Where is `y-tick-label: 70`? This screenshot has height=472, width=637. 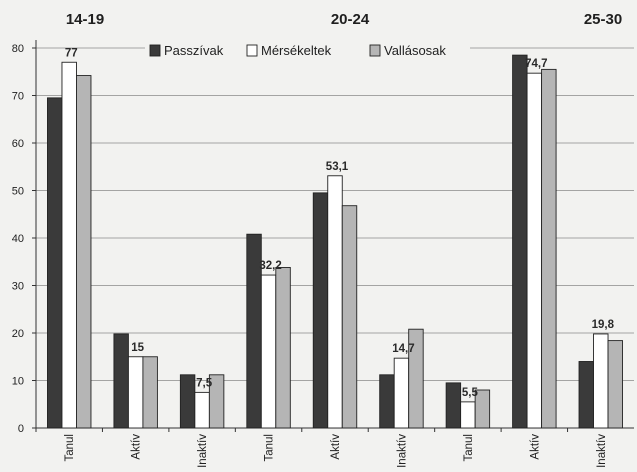
y-tick-label: 70 is located at coordinates (18, 97).